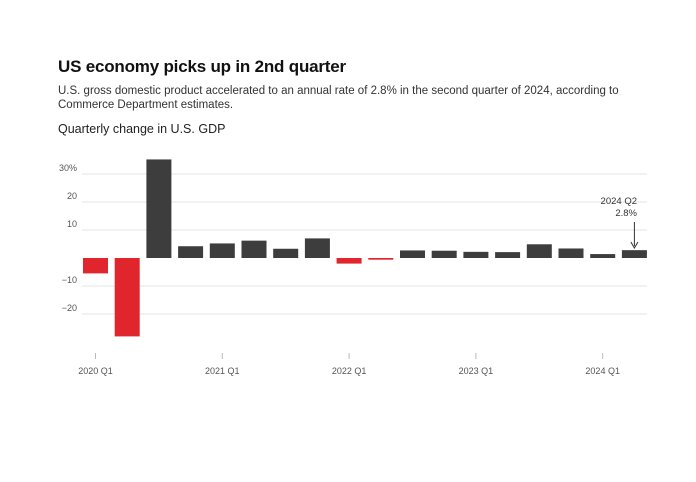  What do you see at coordinates (476, 371) in the screenshot?
I see `x-tick-label: 2023 Q1` at bounding box center [476, 371].